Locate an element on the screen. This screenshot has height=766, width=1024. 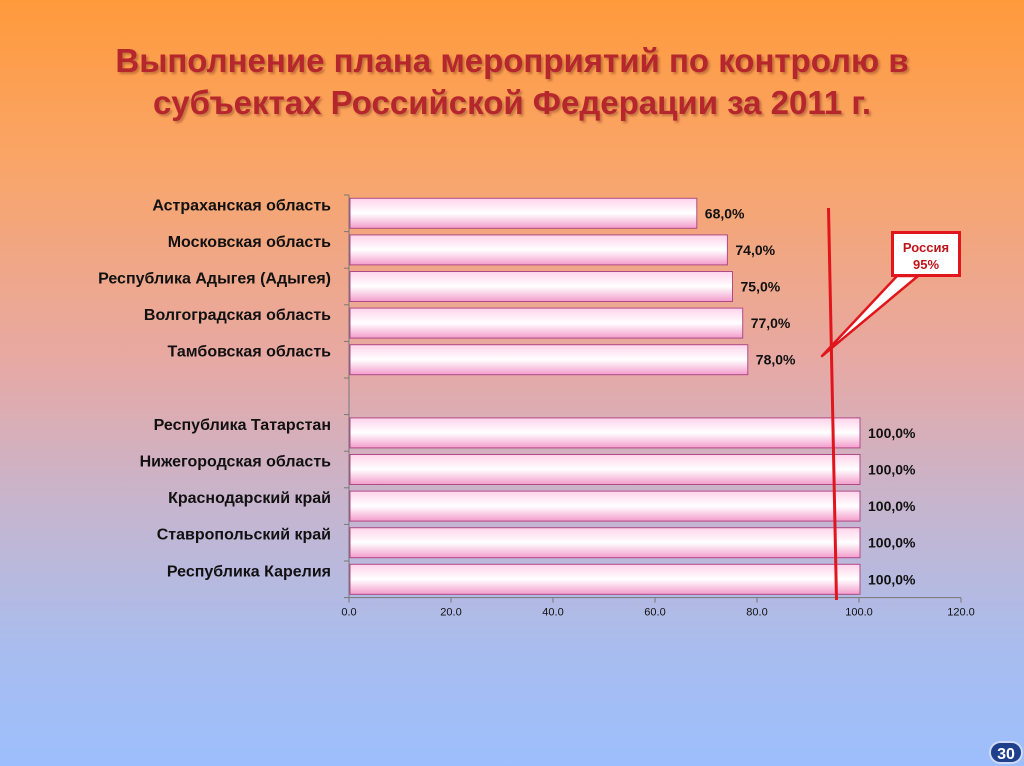
category-label: Краснодарский край is located at coordinates (249, 498).